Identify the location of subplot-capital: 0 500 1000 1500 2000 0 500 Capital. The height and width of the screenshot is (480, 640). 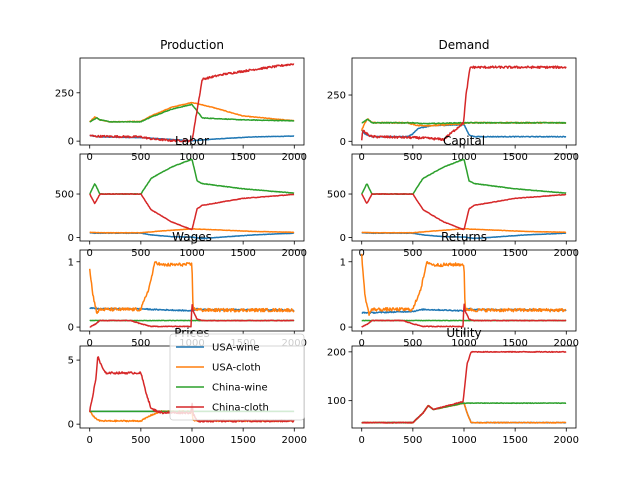
(453, 196).